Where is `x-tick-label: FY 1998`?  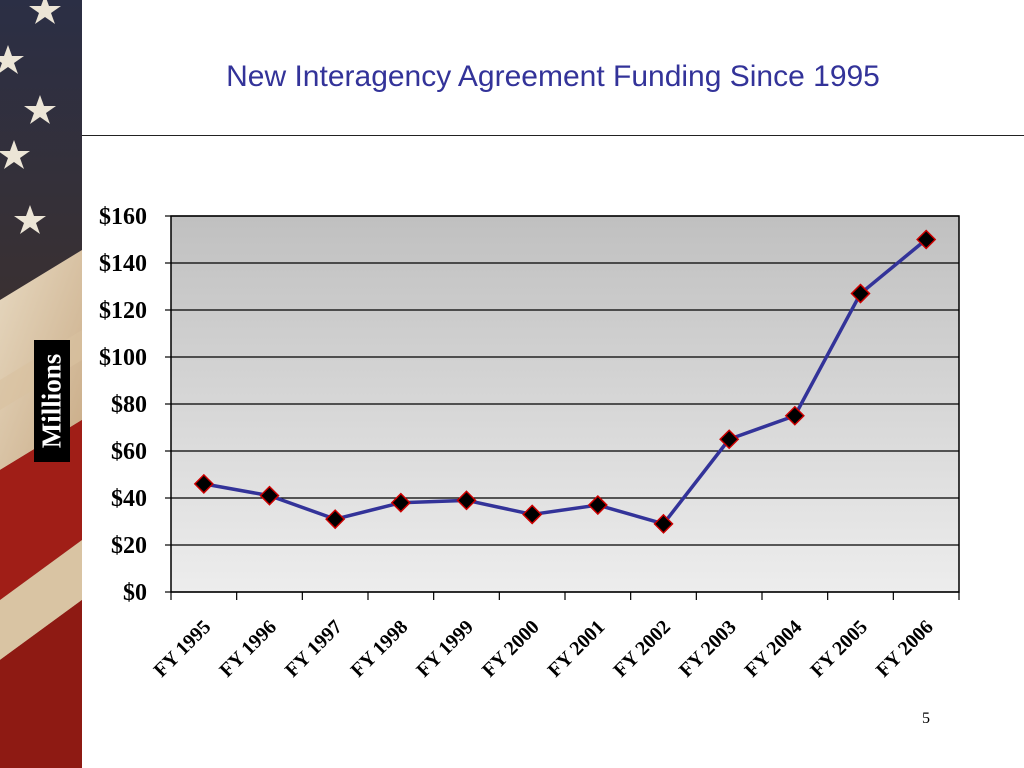
x-tick-label: FY 1998 is located at coordinates (380, 649).